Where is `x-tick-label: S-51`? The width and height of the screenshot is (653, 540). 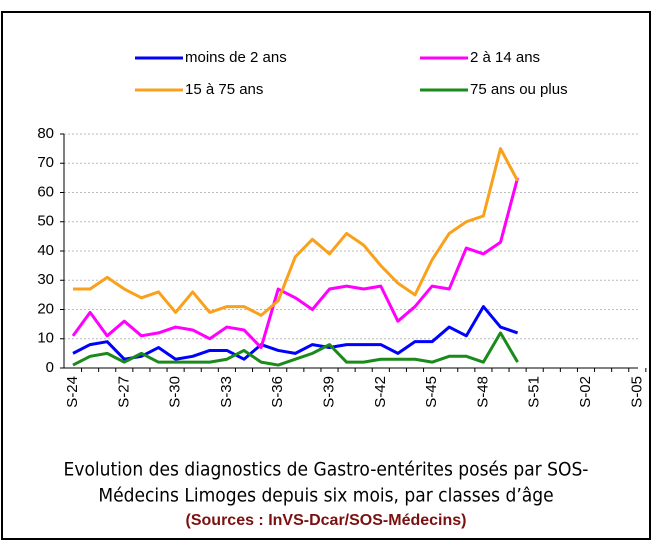
x-tick-label: S-51 is located at coordinates (534, 392).